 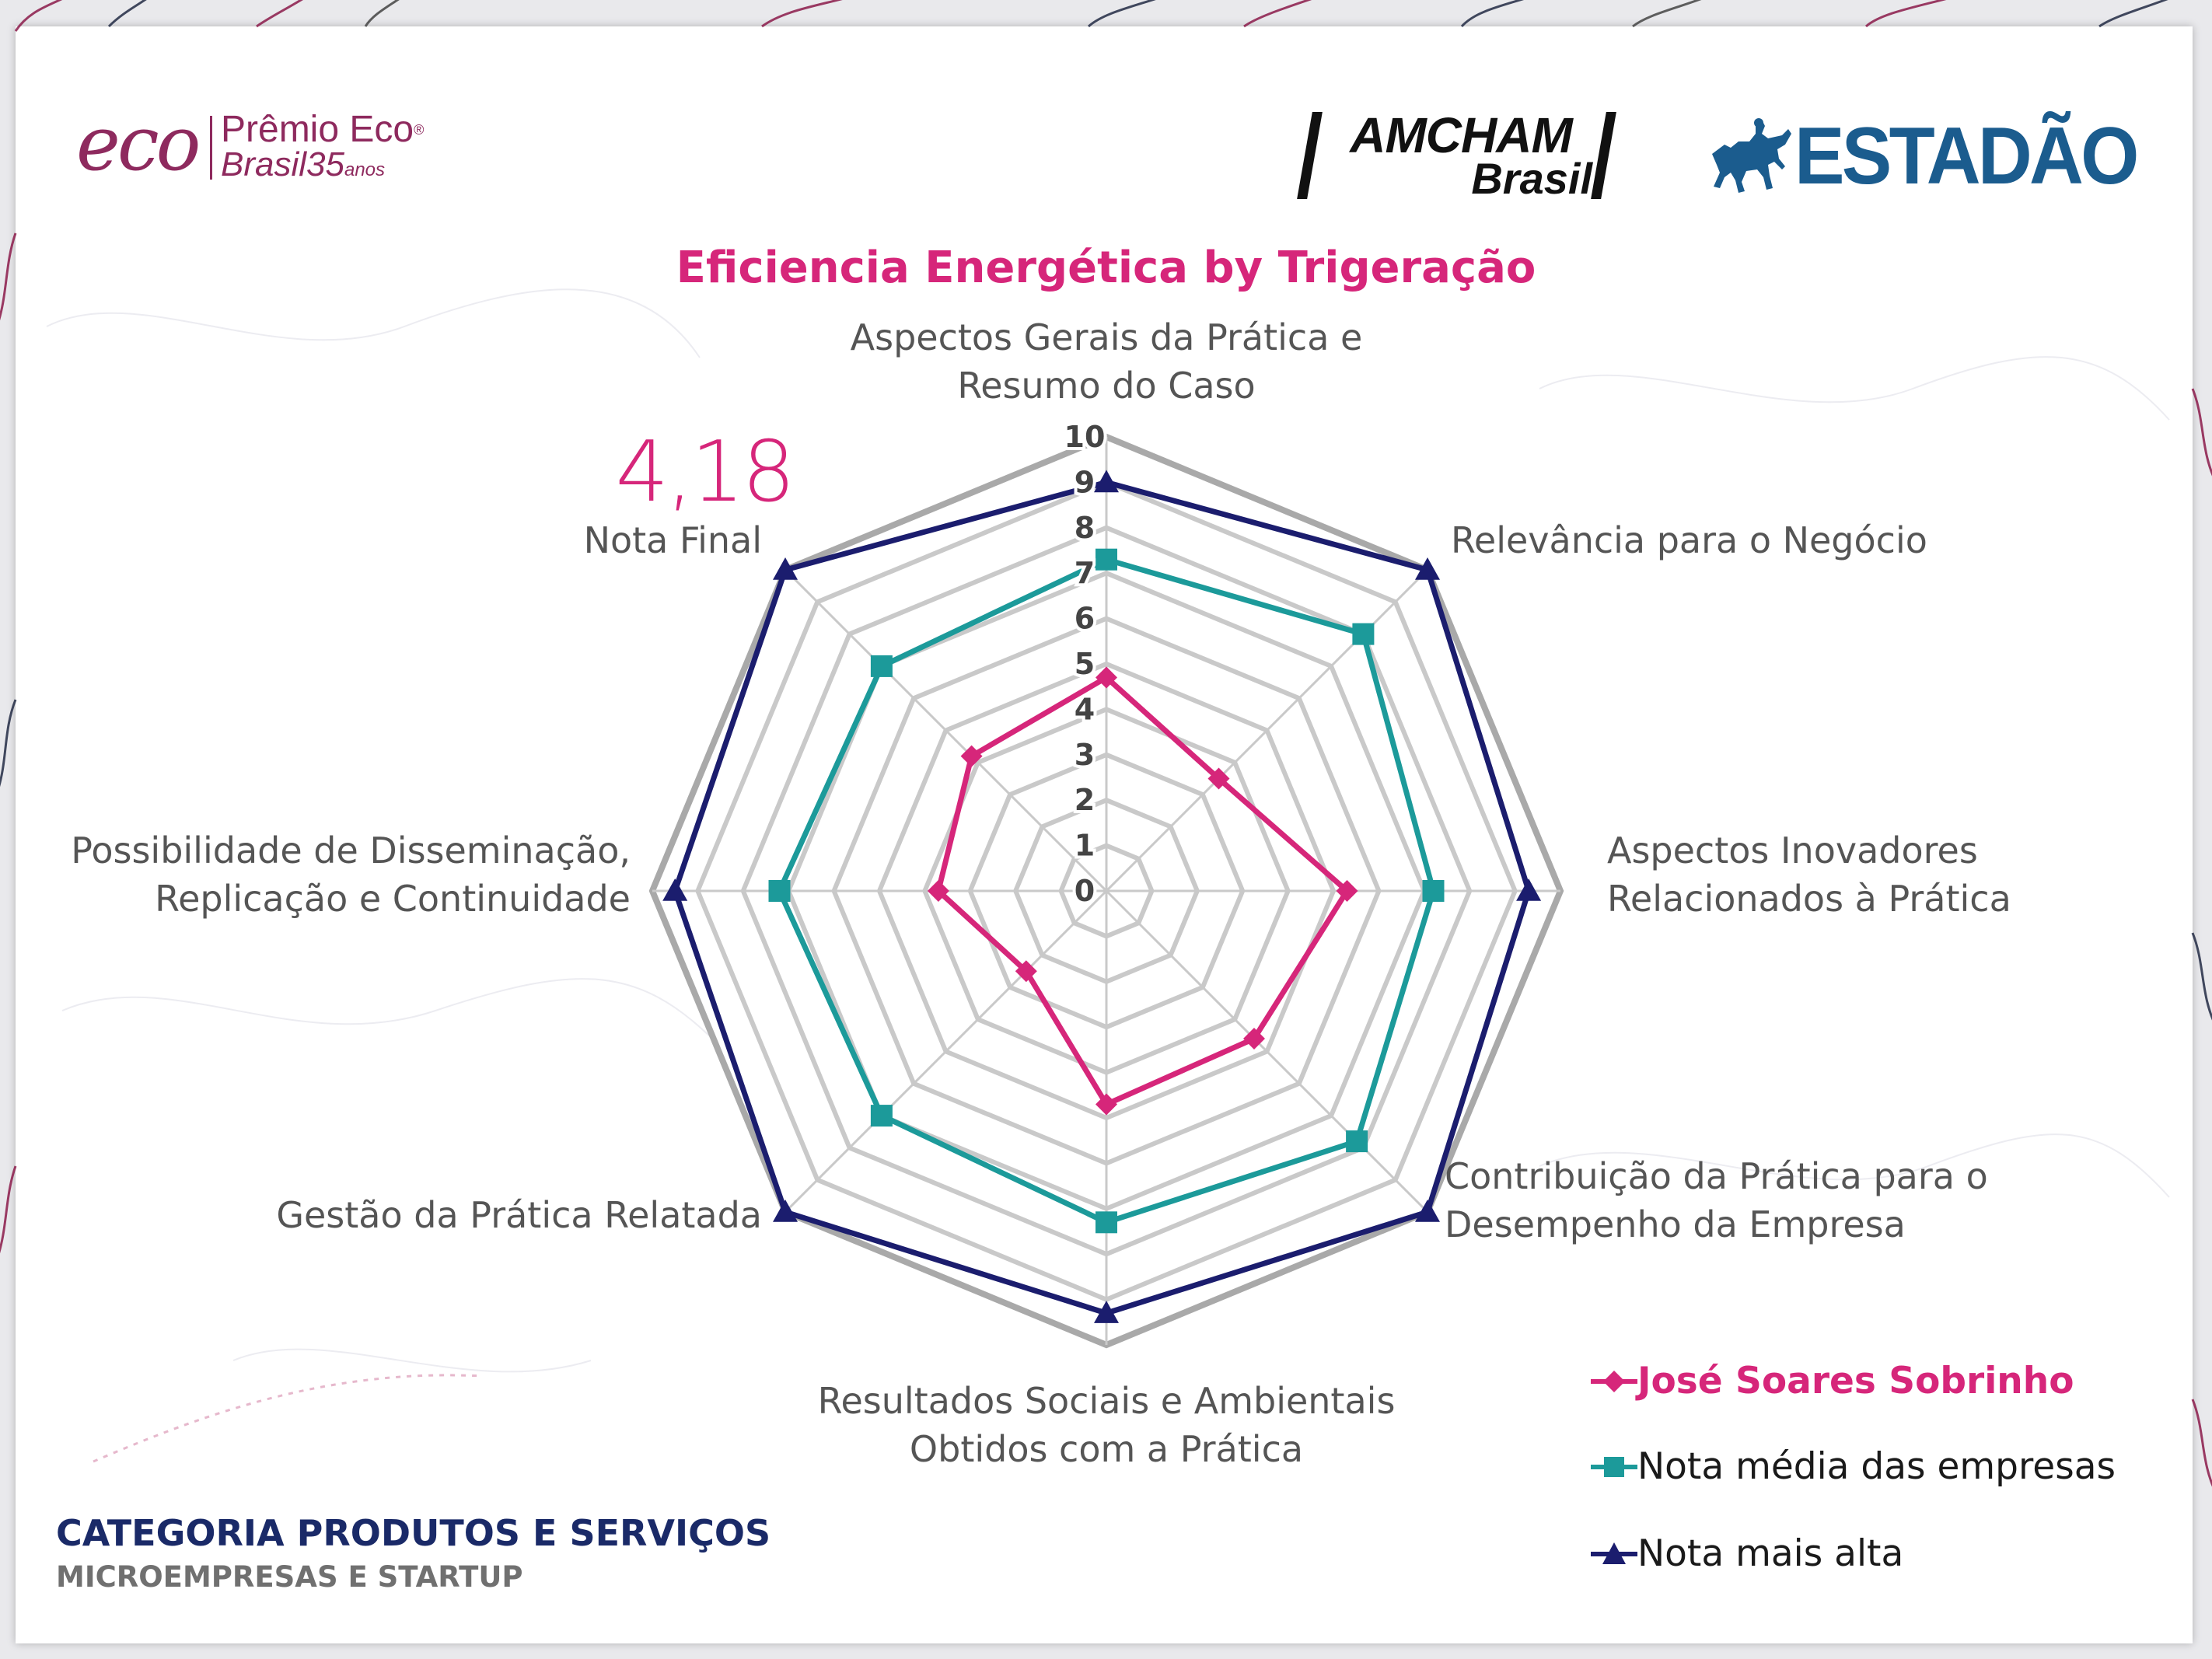 I want to click on eco-wordmark: eco, so click(x=138, y=143).